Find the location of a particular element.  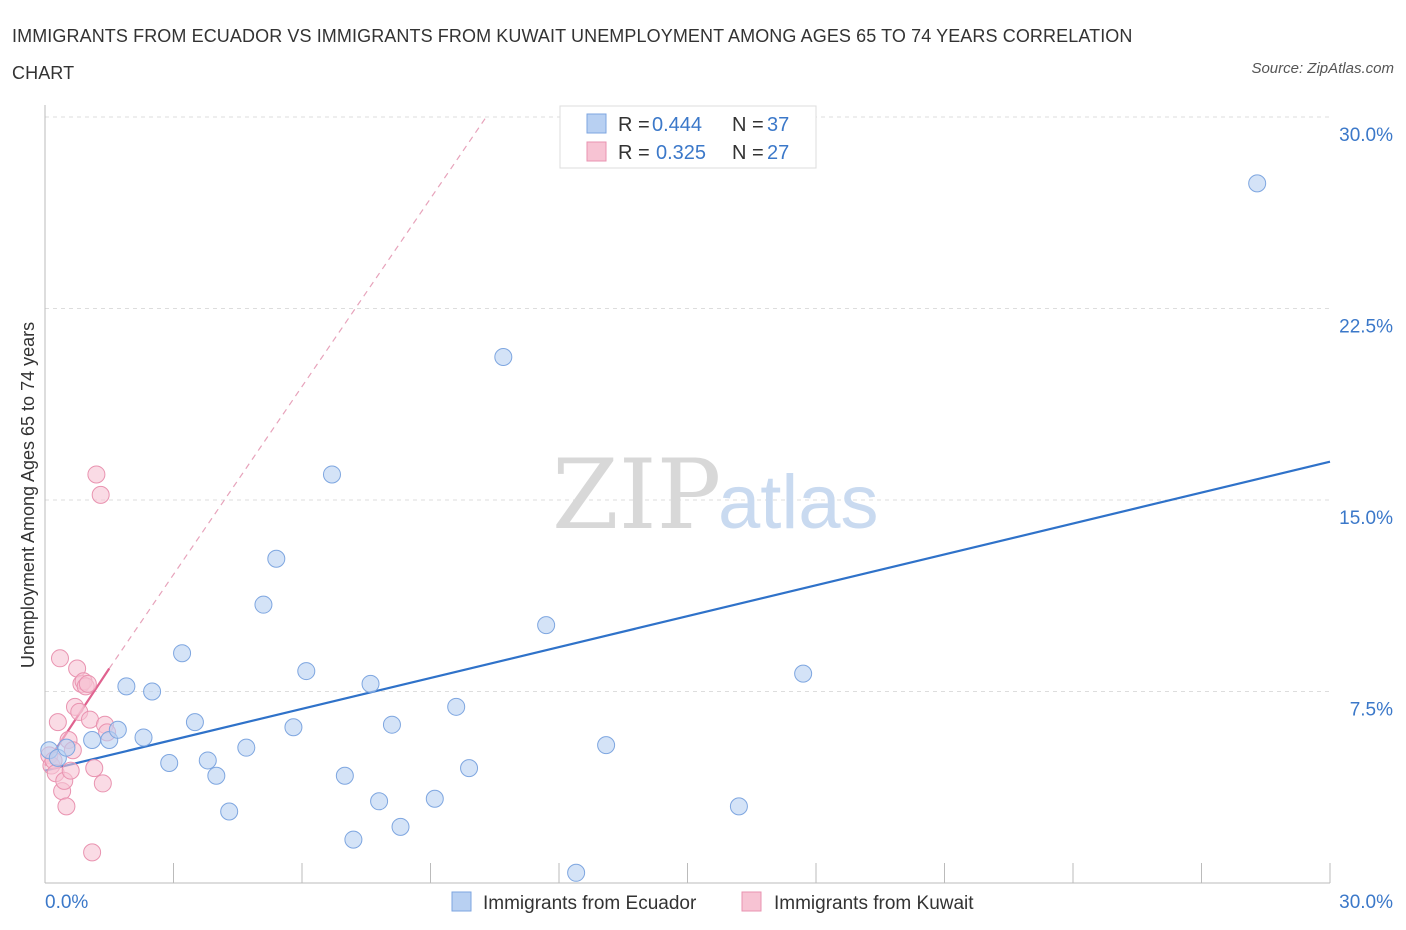

legend-r-value-kuwait: 0.325 is located at coordinates (681, 153).